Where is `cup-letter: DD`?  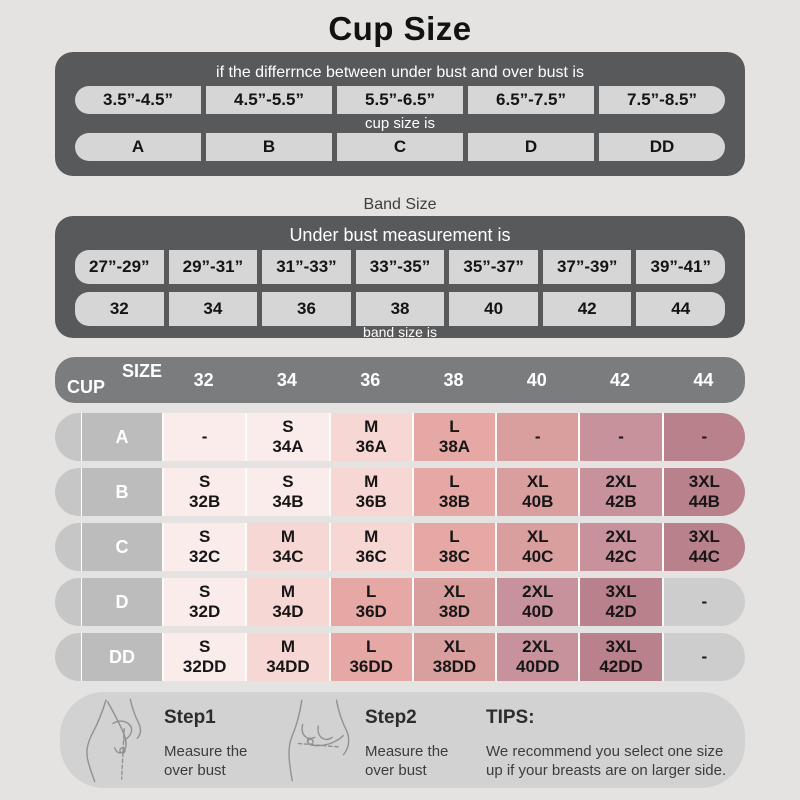
cup-letter: DD is located at coordinates (662, 147).